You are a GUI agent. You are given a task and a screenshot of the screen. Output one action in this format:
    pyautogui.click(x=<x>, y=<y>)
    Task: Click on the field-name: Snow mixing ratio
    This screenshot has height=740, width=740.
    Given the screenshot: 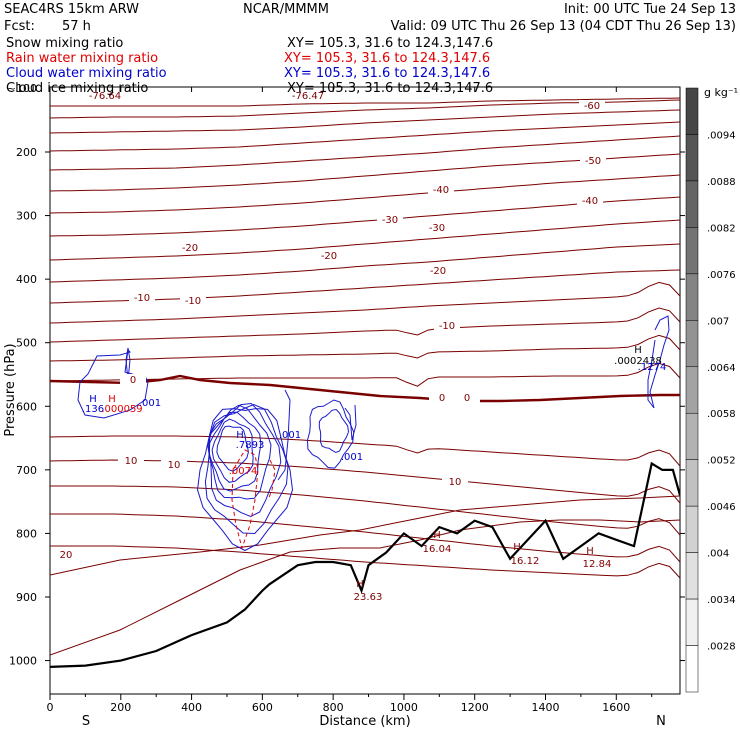 What is the action you would take?
    pyautogui.click(x=64, y=43)
    